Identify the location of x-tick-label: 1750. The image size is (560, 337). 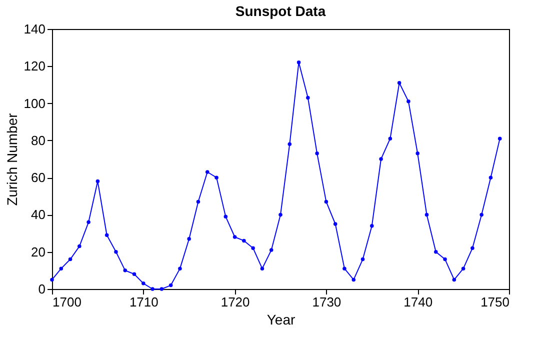
(495, 302).